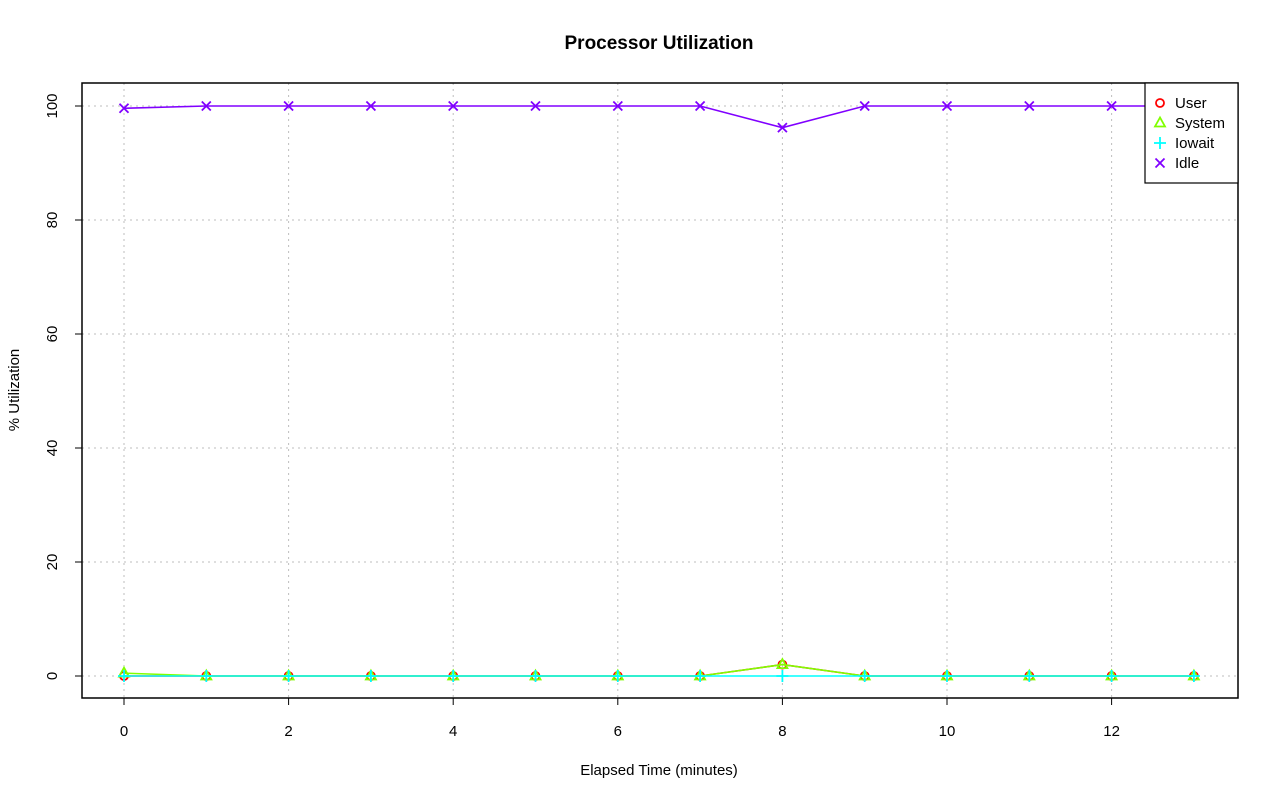  What do you see at coordinates (618, 731) in the screenshot?
I see `x-tick-label: 6` at bounding box center [618, 731].